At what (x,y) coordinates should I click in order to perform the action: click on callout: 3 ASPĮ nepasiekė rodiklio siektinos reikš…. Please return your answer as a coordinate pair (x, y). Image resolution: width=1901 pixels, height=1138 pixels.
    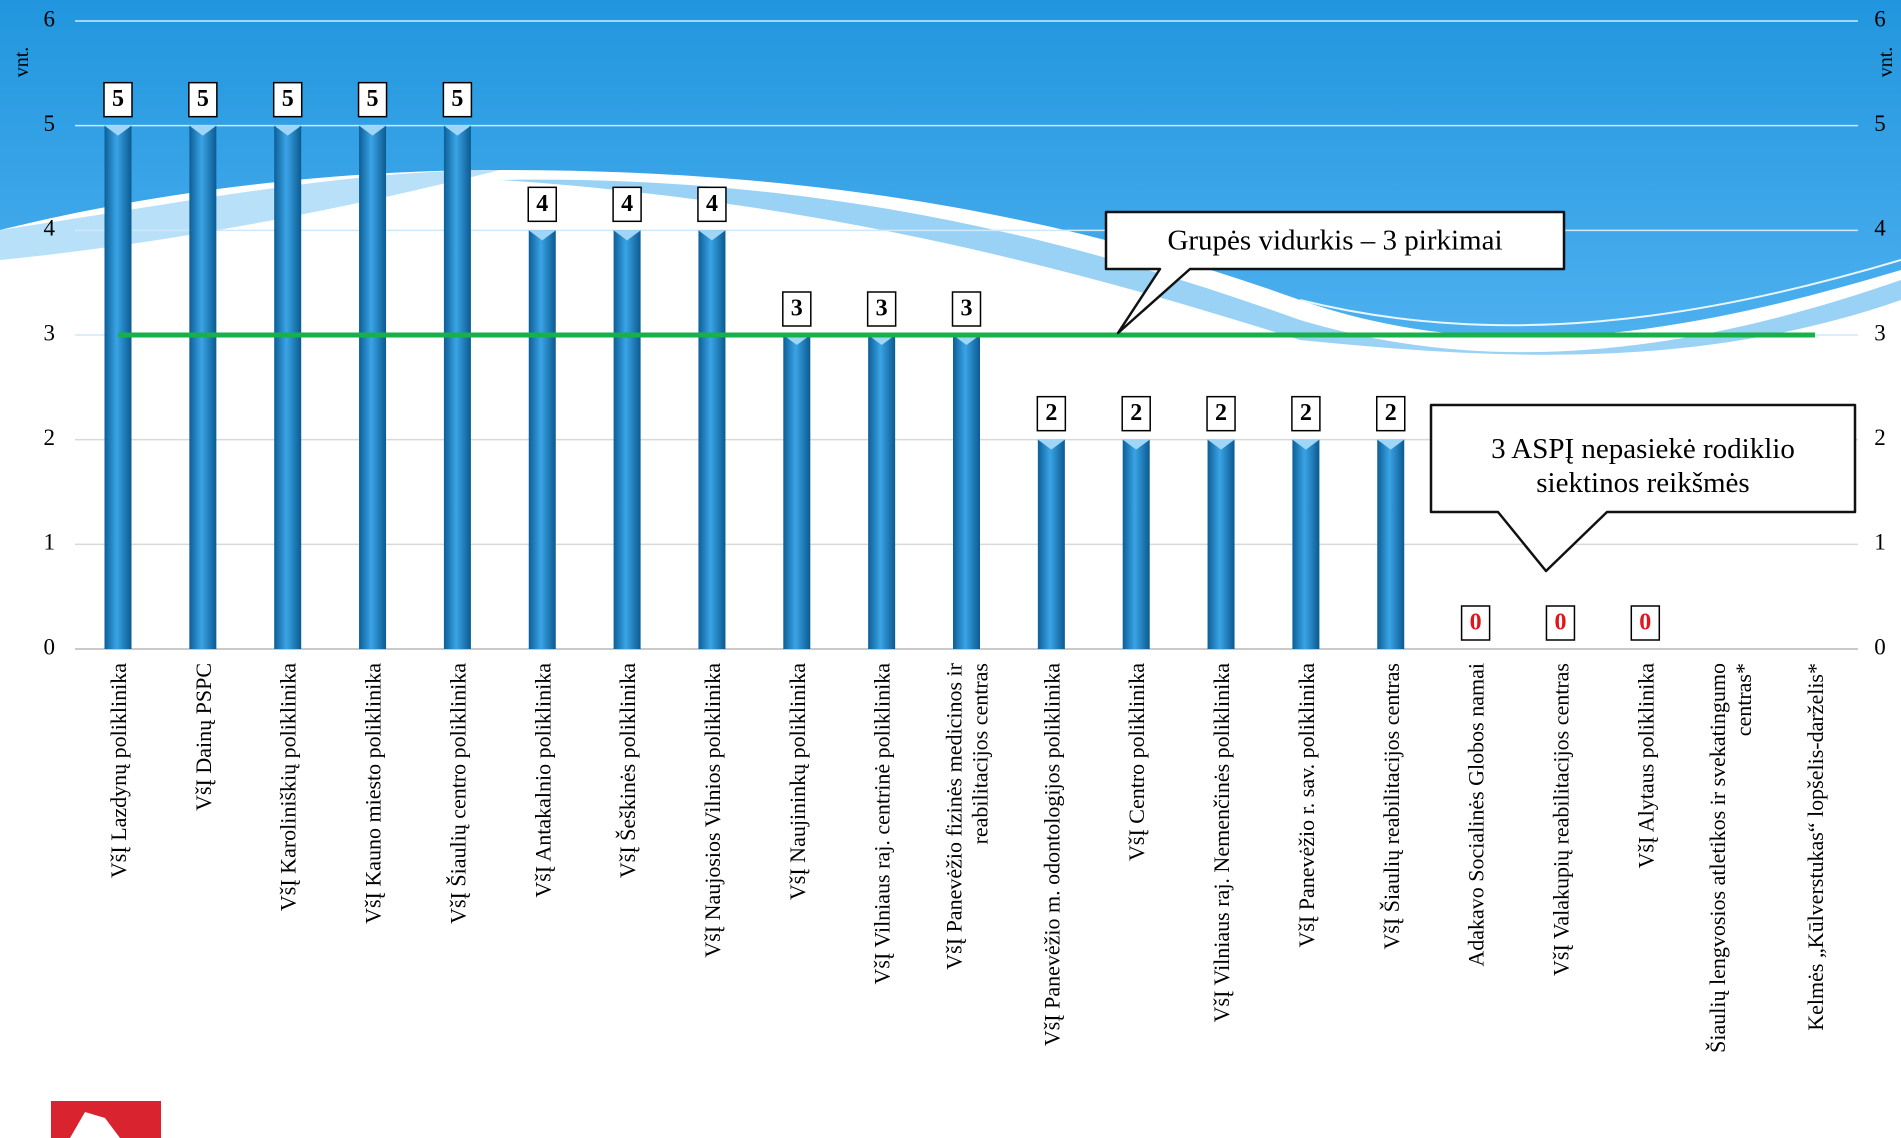
    Looking at the image, I should click on (1643, 488).